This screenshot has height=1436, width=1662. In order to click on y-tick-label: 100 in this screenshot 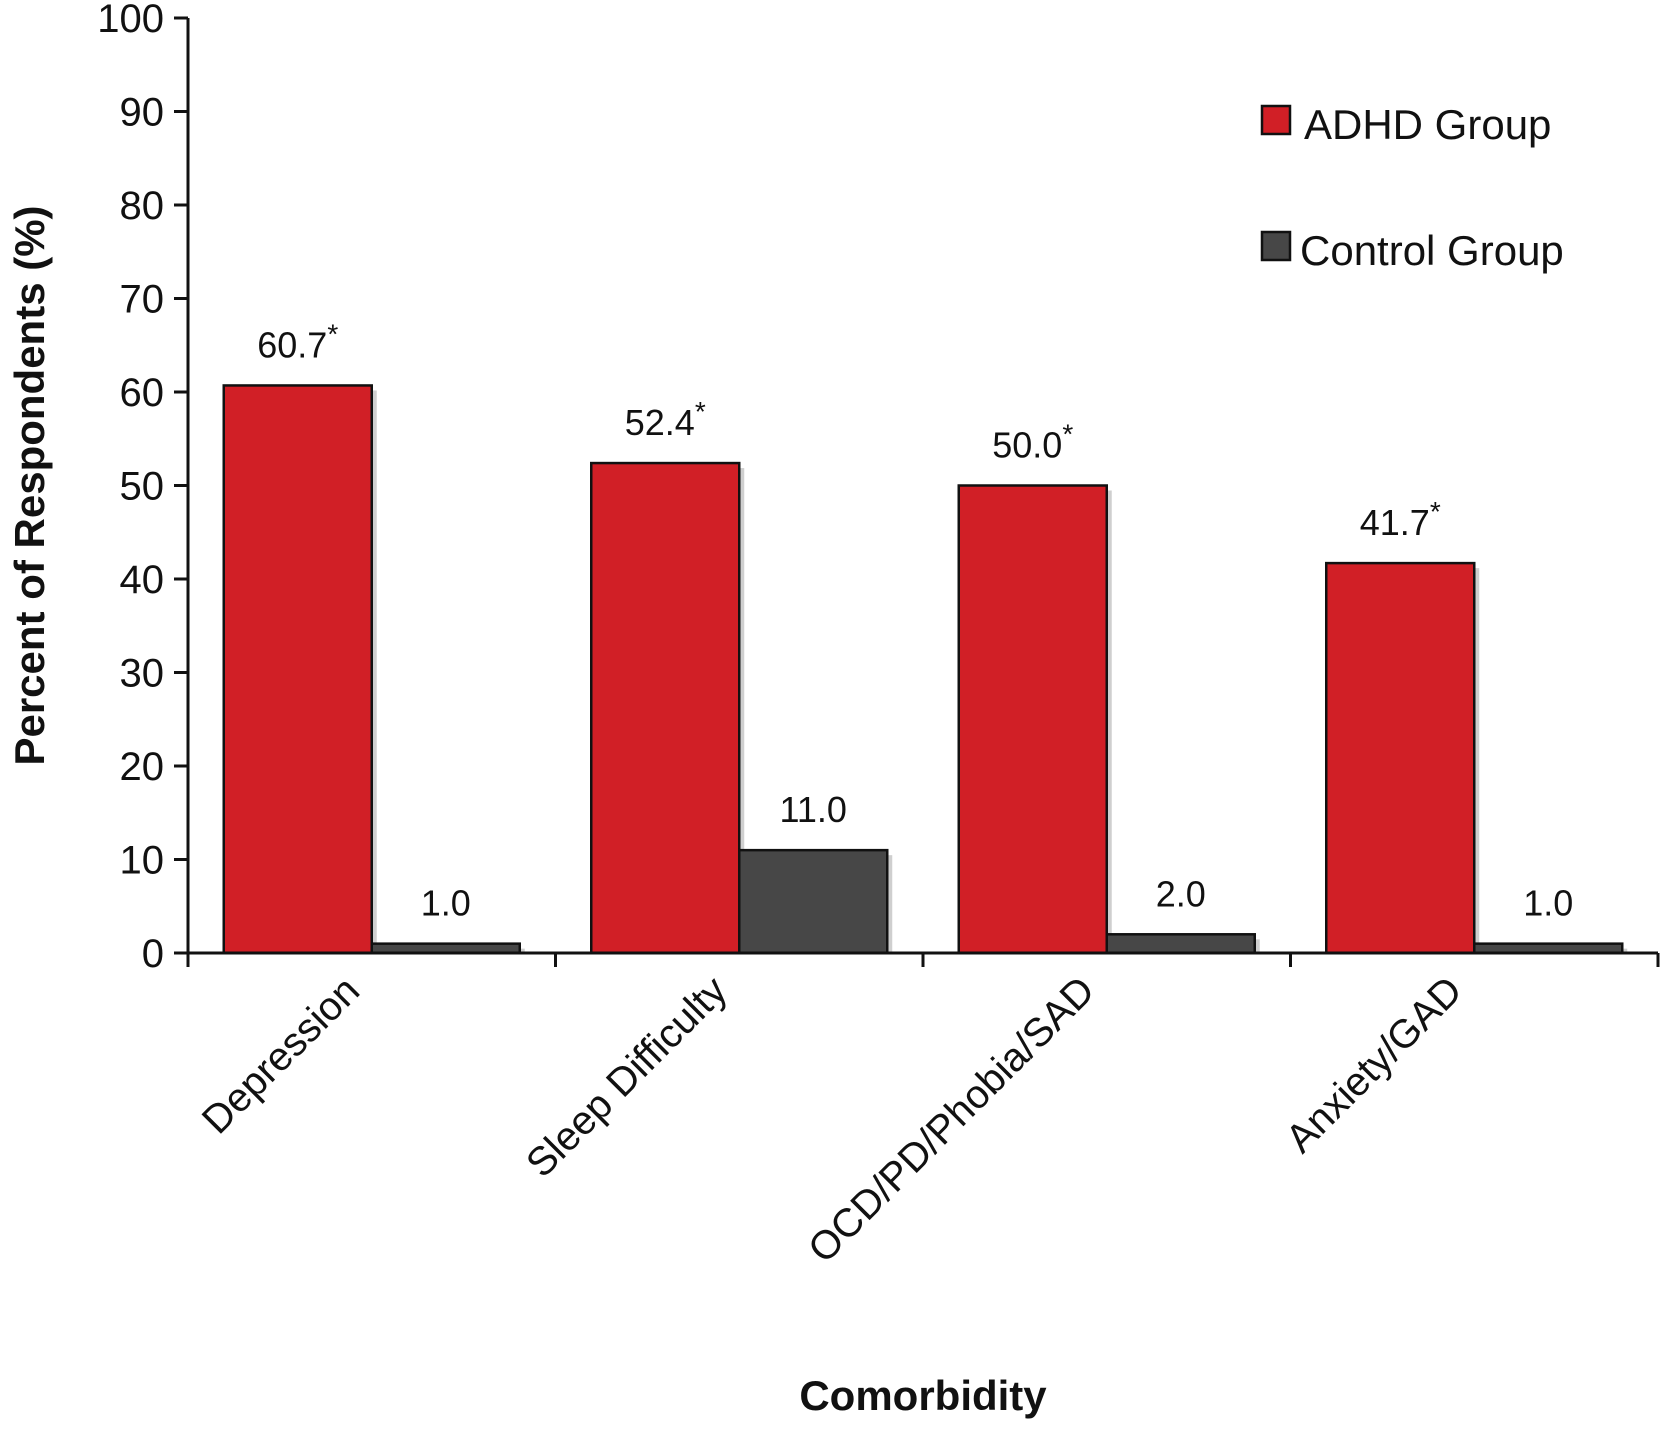, I will do `click(130, 20)`.